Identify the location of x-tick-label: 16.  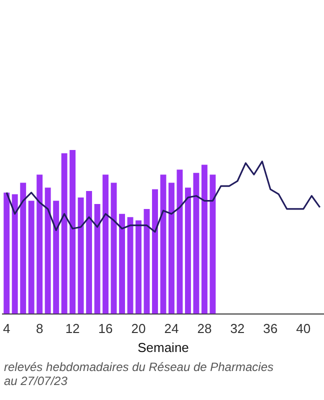
(105, 328).